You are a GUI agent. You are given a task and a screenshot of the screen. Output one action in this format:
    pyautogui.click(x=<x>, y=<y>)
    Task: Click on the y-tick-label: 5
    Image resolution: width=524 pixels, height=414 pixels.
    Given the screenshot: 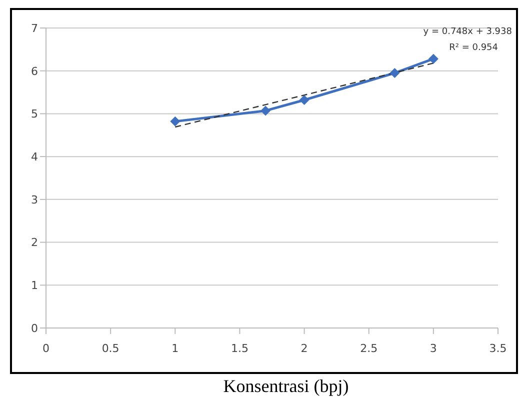 What is the action you would take?
    pyautogui.click(x=34, y=114)
    